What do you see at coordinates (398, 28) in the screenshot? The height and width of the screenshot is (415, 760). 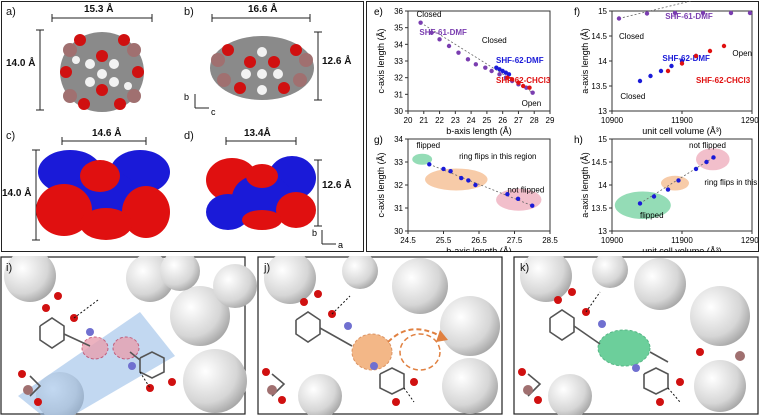 I see `chart-y-tick-label: 35` at bounding box center [398, 28].